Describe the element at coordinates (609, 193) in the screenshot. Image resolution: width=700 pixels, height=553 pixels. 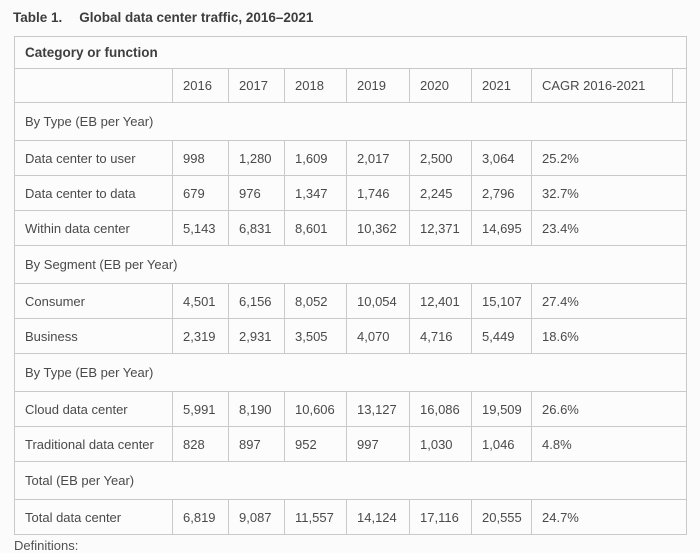
I see `cagr-cell: 32.7%` at that location.